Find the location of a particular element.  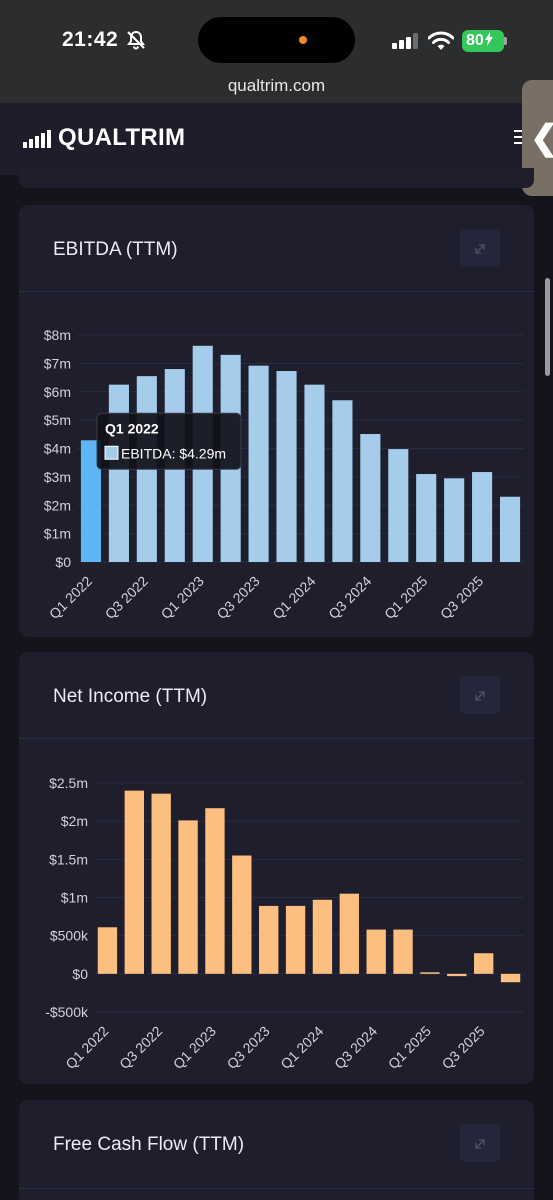

dynamic-island is located at coordinates (276, 40).